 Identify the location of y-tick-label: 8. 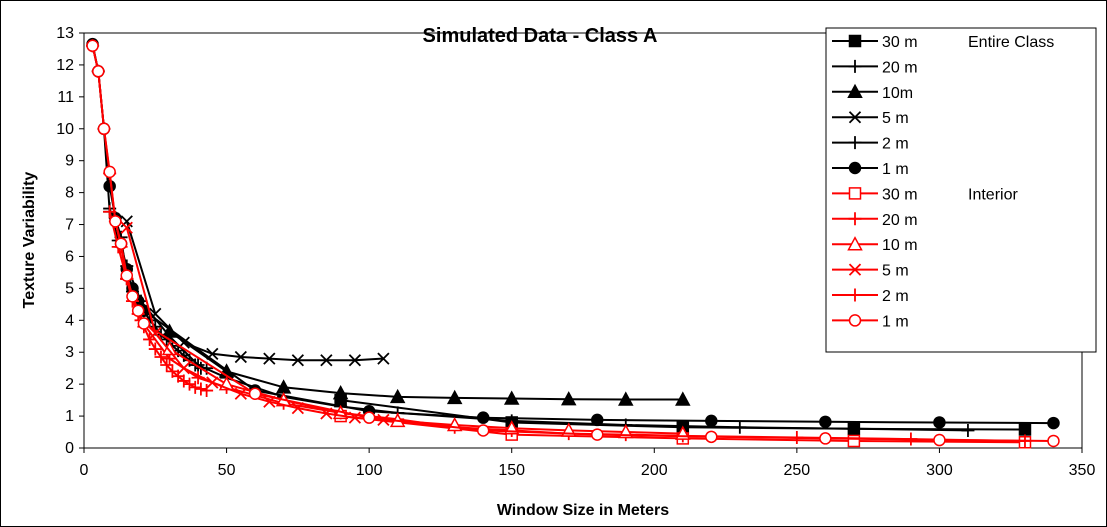
(69, 193).